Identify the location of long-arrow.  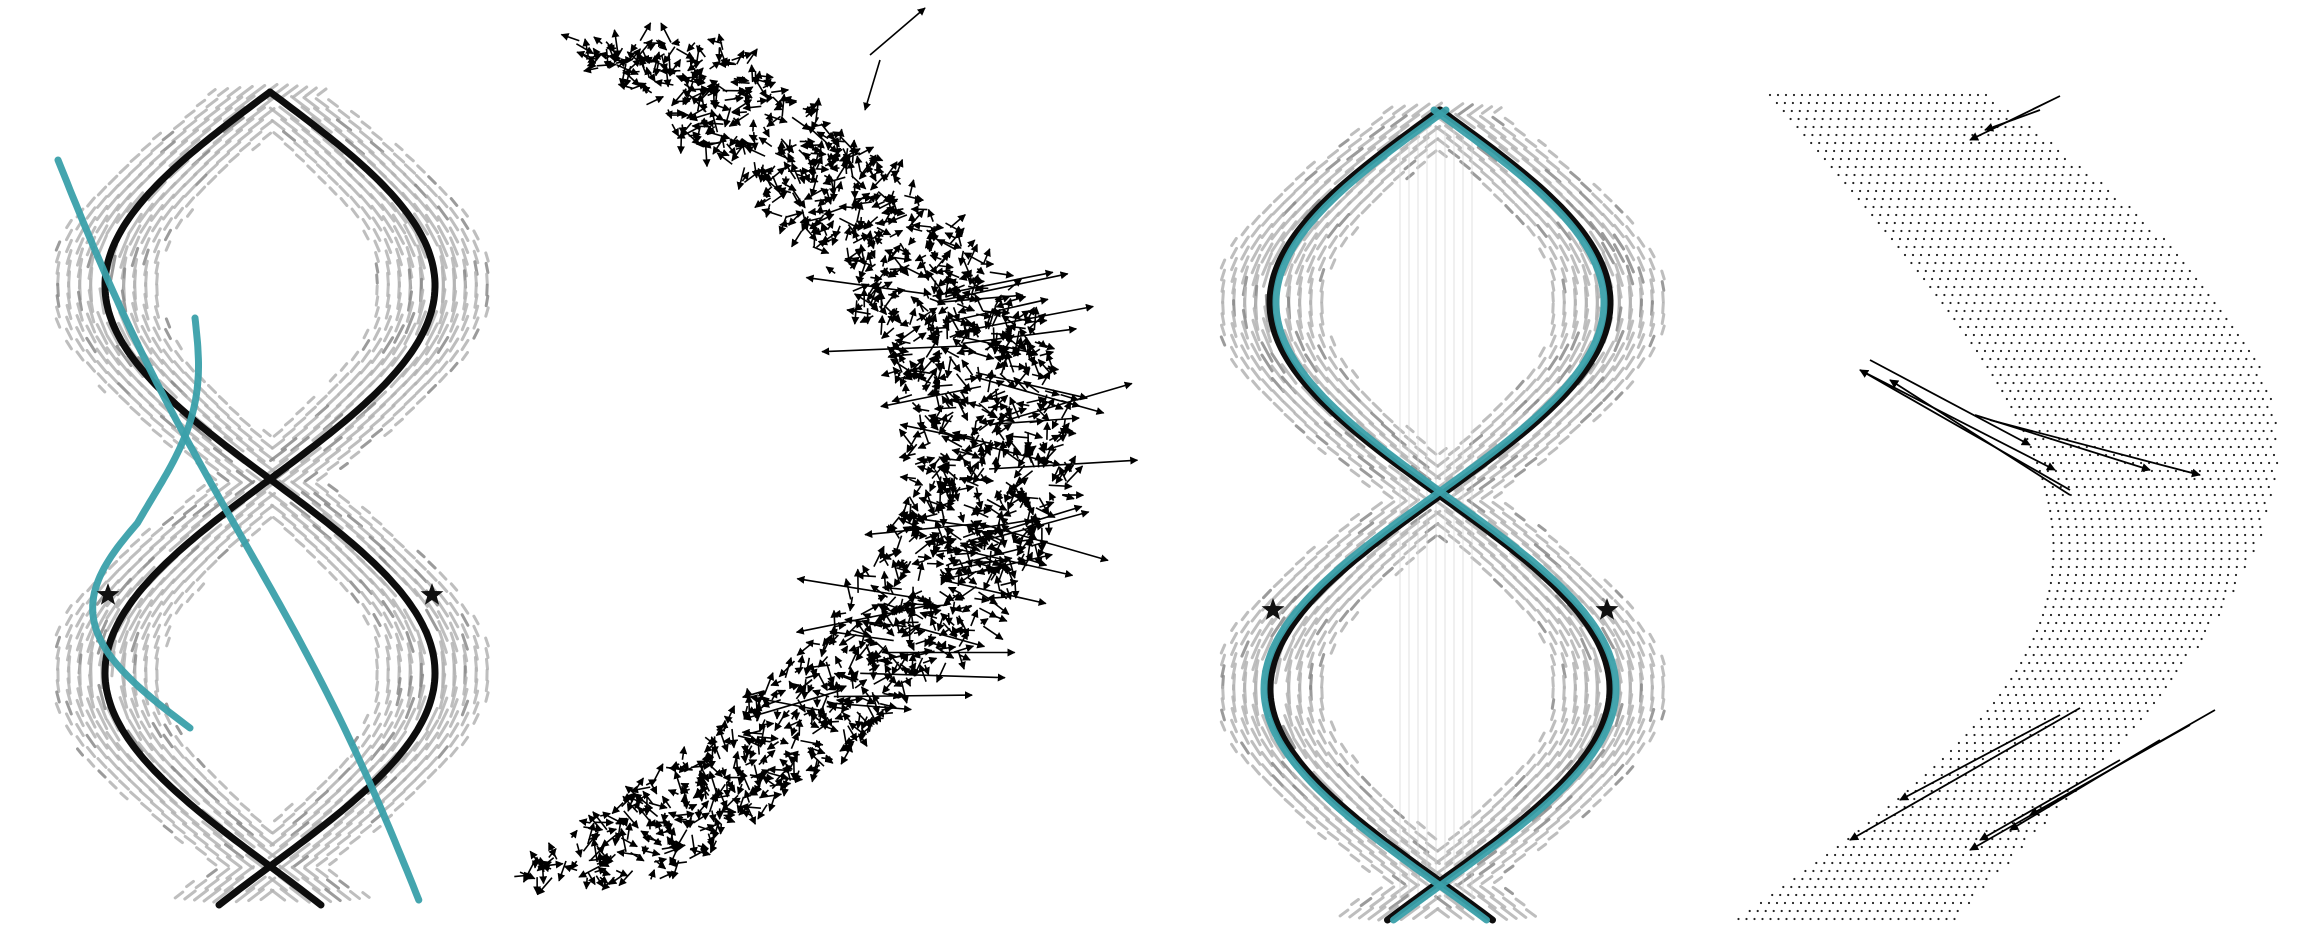
(993, 283).